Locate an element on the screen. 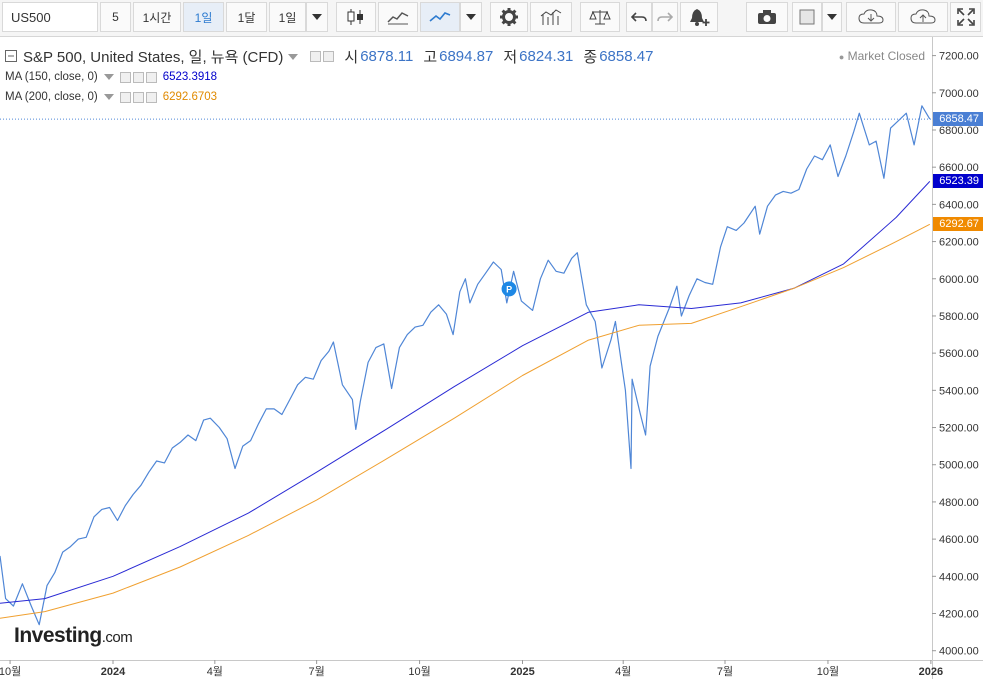 The width and height of the screenshot is (983, 679). x-tick-label: 2024 is located at coordinates (113, 672).